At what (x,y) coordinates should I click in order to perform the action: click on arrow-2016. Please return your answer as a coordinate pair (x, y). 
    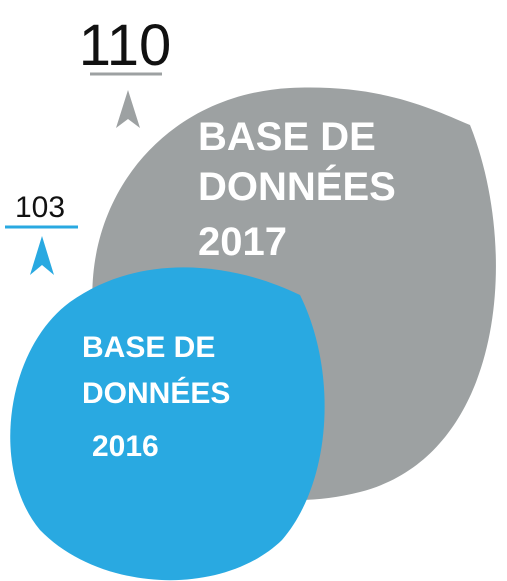
    Looking at the image, I should click on (42, 255).